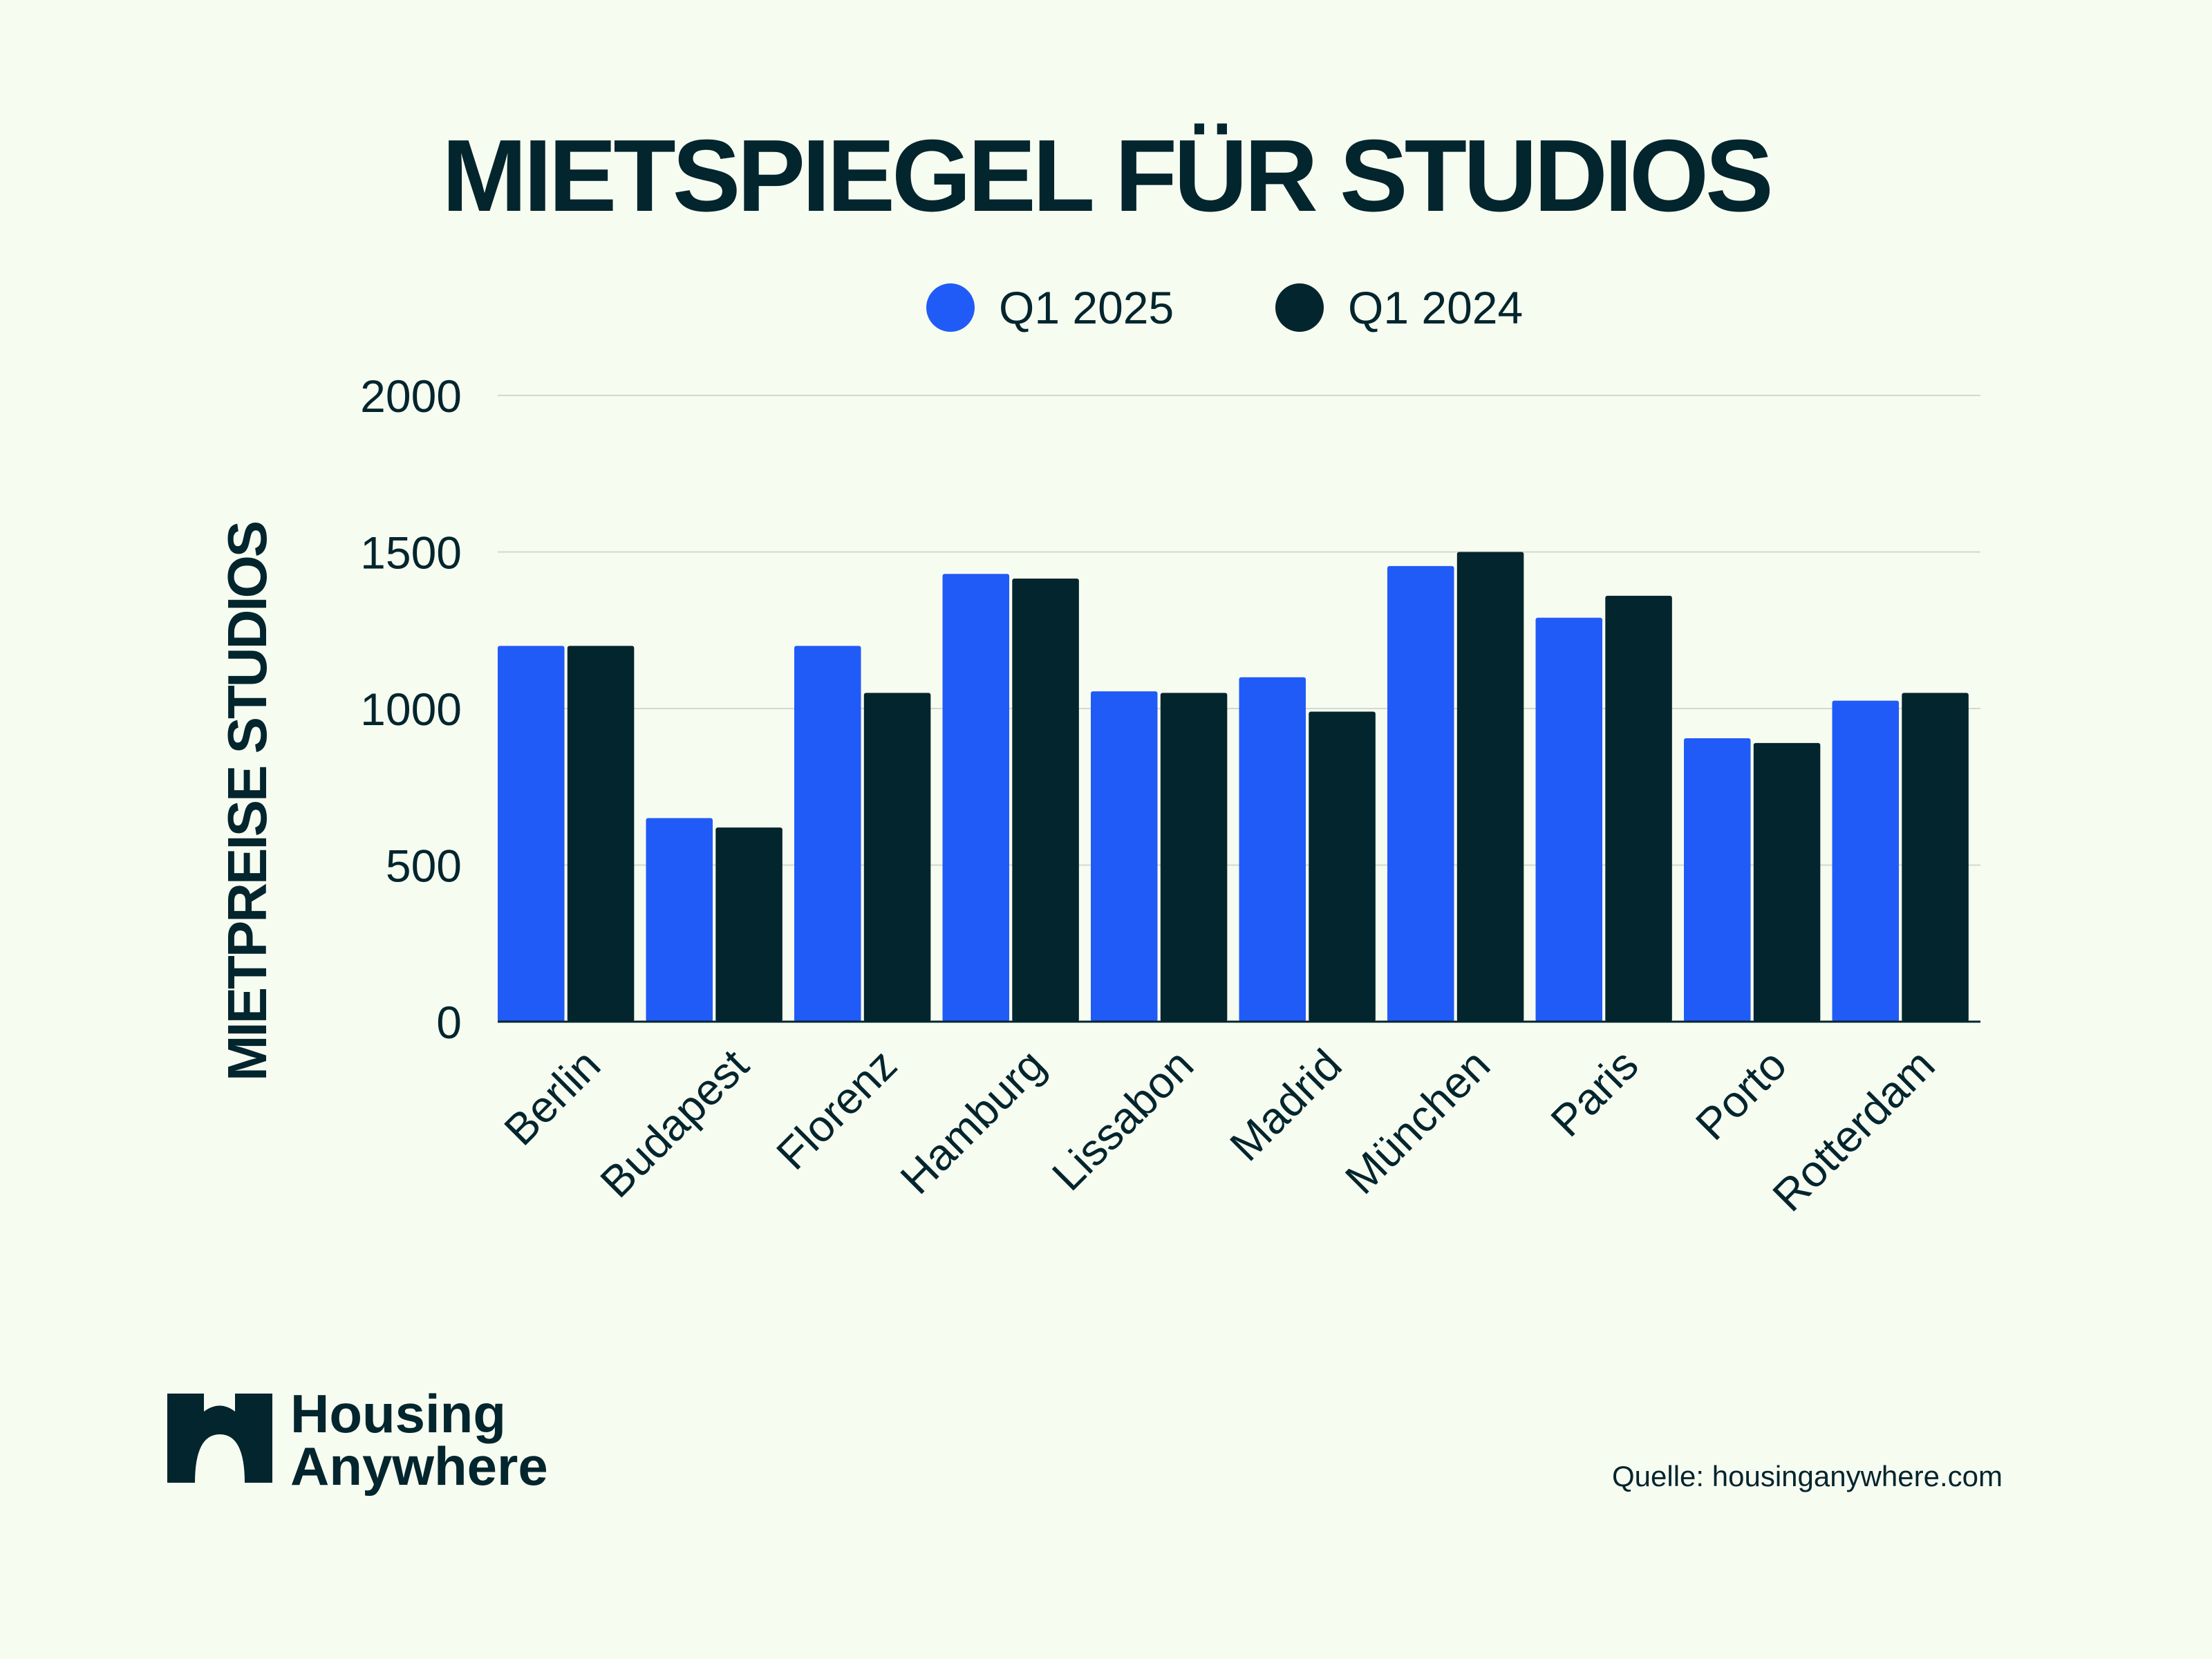  What do you see at coordinates (1741, 1095) in the screenshot?
I see `x-tick-label: Porto` at bounding box center [1741, 1095].